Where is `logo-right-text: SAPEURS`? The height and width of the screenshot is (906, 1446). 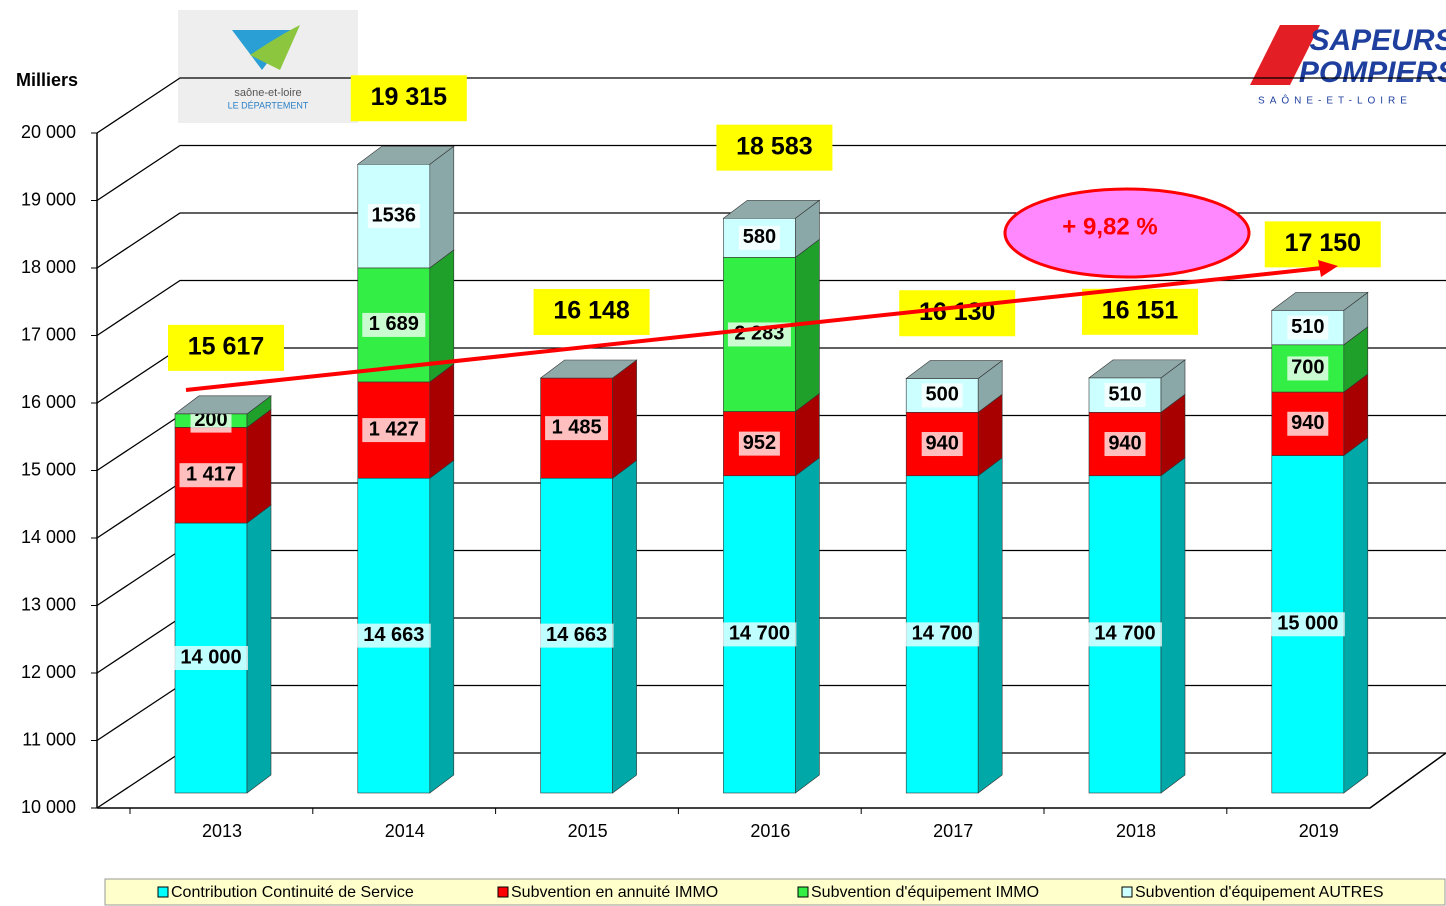
logo-right-text: SAPEURS is located at coordinates (1377, 40).